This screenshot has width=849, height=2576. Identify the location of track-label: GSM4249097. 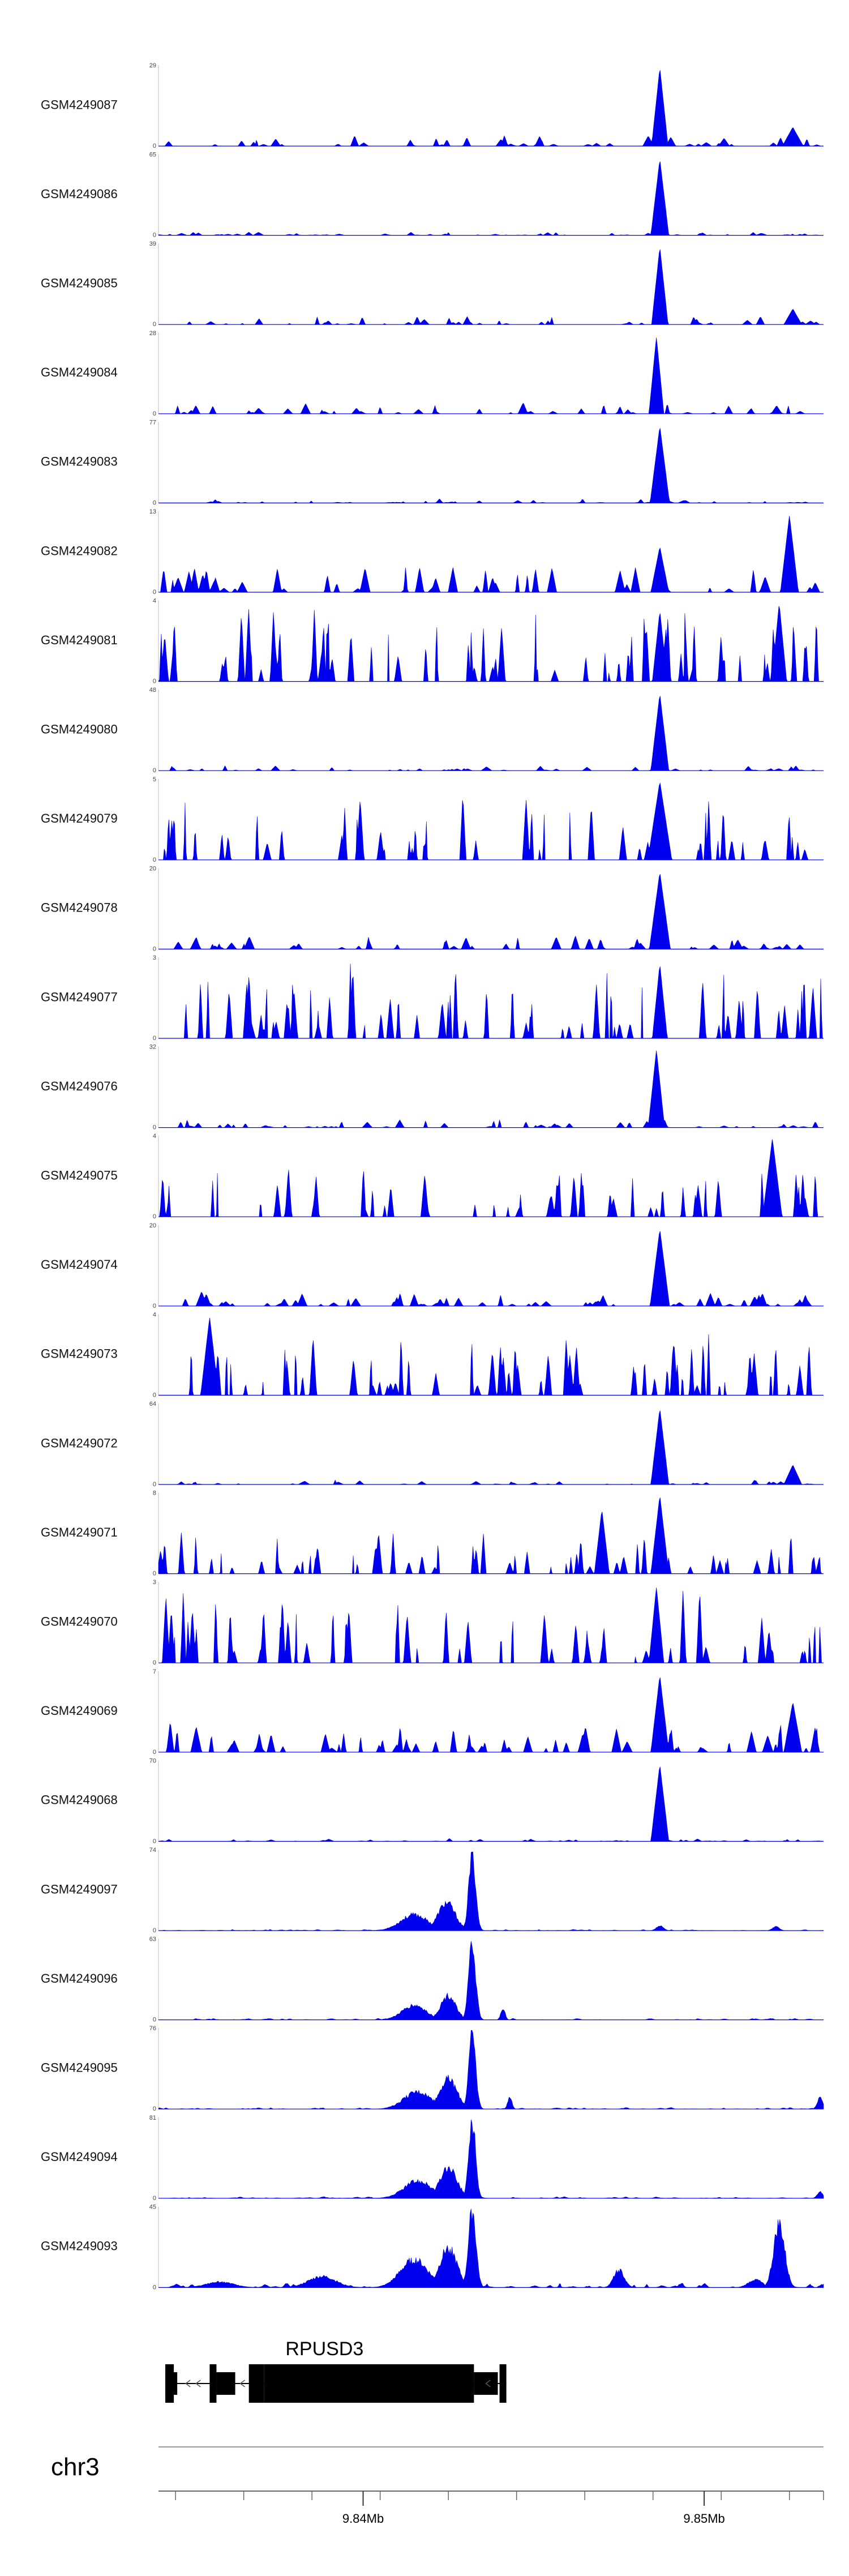
(79, 1889).